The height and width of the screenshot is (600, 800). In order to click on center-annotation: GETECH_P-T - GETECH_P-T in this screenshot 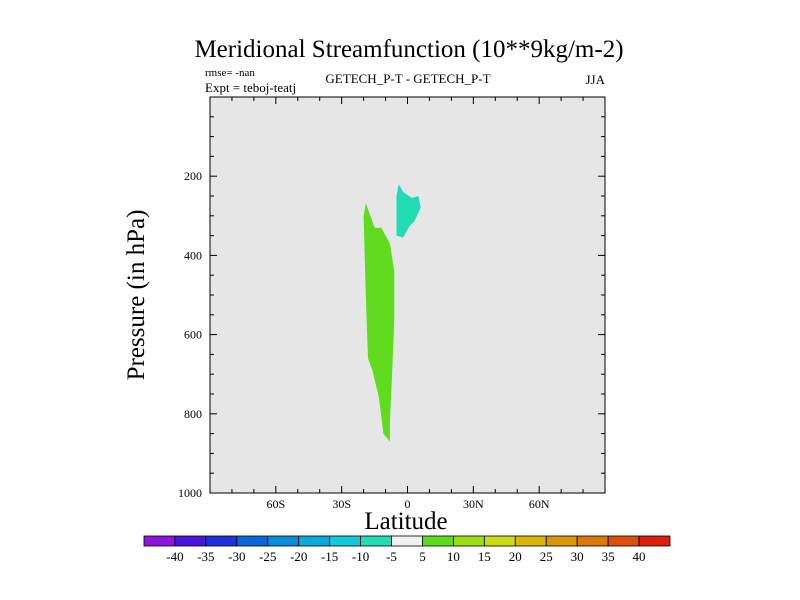, I will do `click(407, 78)`.